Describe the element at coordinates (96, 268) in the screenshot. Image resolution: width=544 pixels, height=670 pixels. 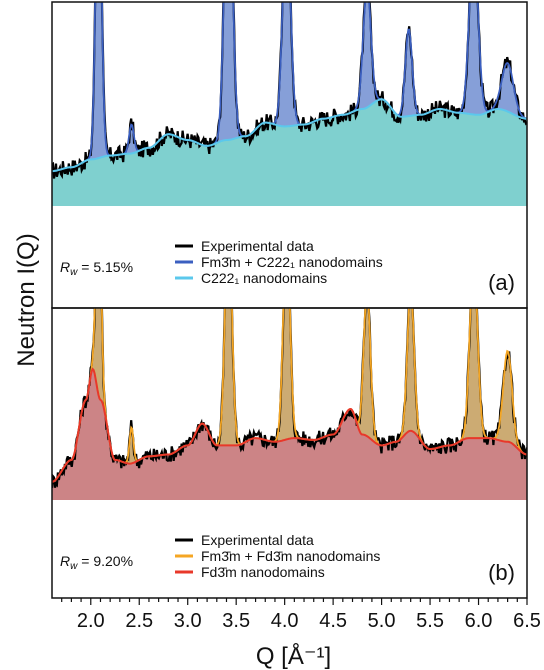
I see `rw-value: Rw = 5.15%` at that location.